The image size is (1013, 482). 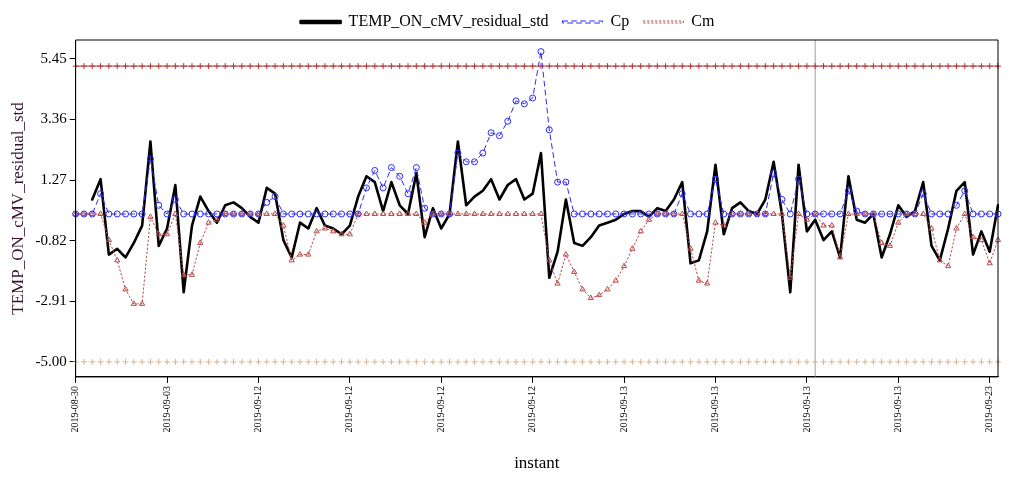 I want to click on y-tick-label: -2.91, so click(x=51, y=300).